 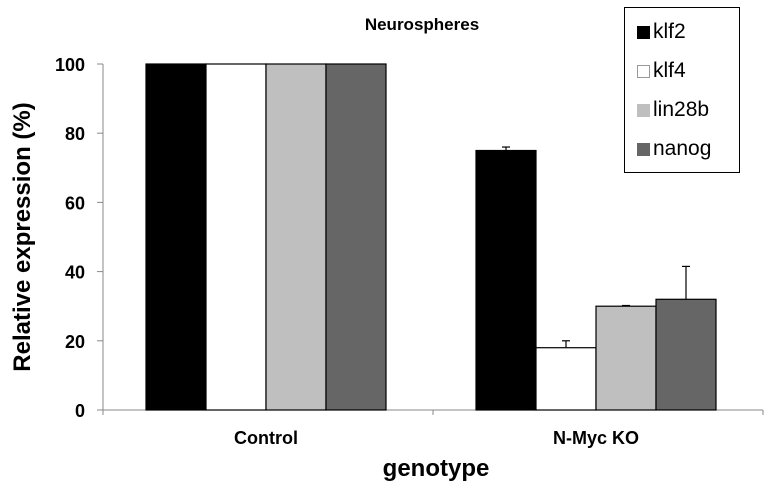 What do you see at coordinates (70, 65) in the screenshot?
I see `y-tick-label: 100` at bounding box center [70, 65].